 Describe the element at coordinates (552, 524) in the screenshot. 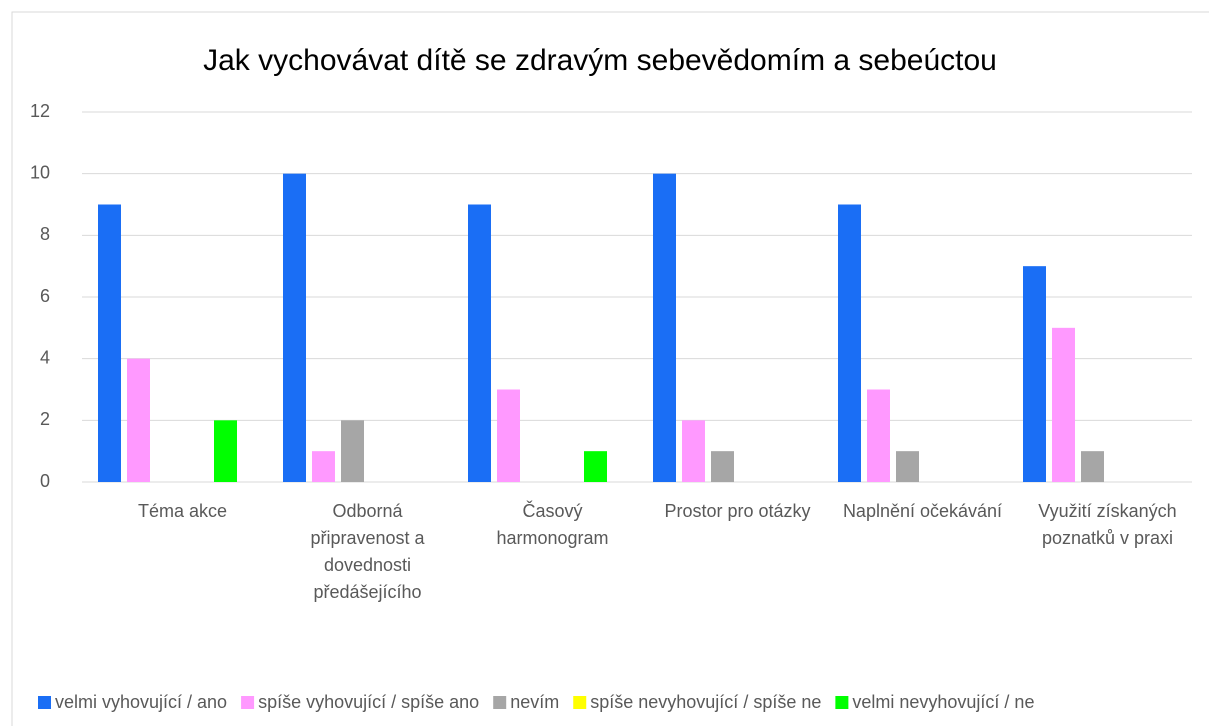

I see `x-tick-label: Časový harmonogram` at that location.